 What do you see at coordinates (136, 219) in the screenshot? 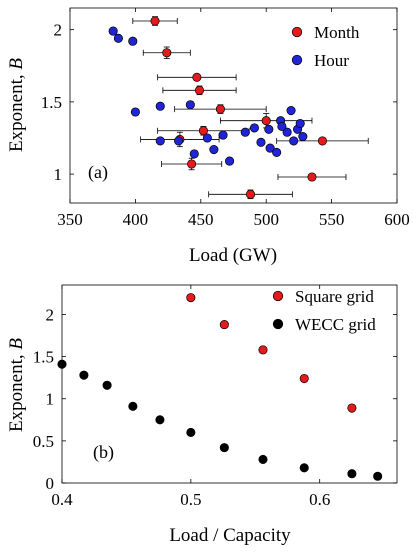
I see `x-tick-label: 400` at bounding box center [136, 219].